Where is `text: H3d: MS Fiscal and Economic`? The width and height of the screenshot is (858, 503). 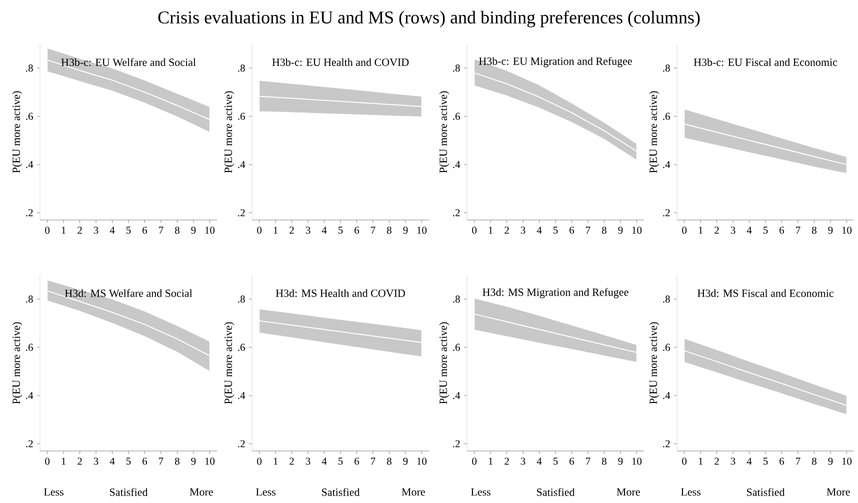
text: H3d: MS Fiscal and Economic is located at coordinates (766, 293).